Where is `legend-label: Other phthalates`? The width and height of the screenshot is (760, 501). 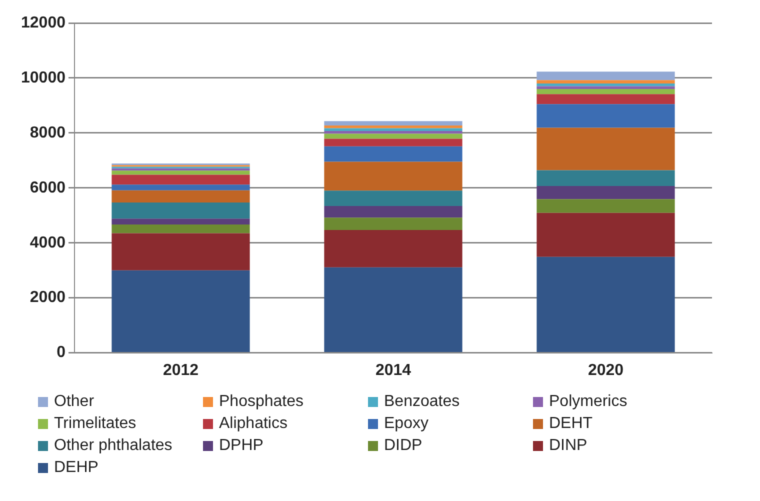 legend-label: Other phthalates is located at coordinates (113, 446).